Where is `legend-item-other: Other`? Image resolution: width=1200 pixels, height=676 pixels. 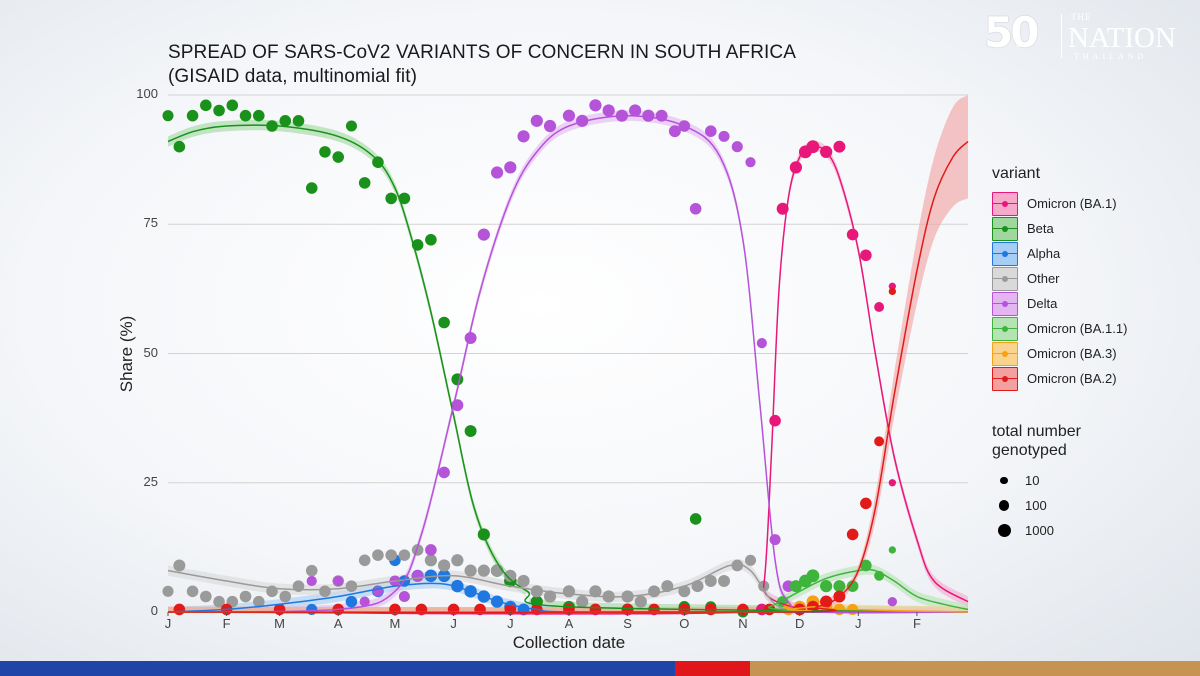
legend-item-other: Other is located at coordinates (1087, 278).